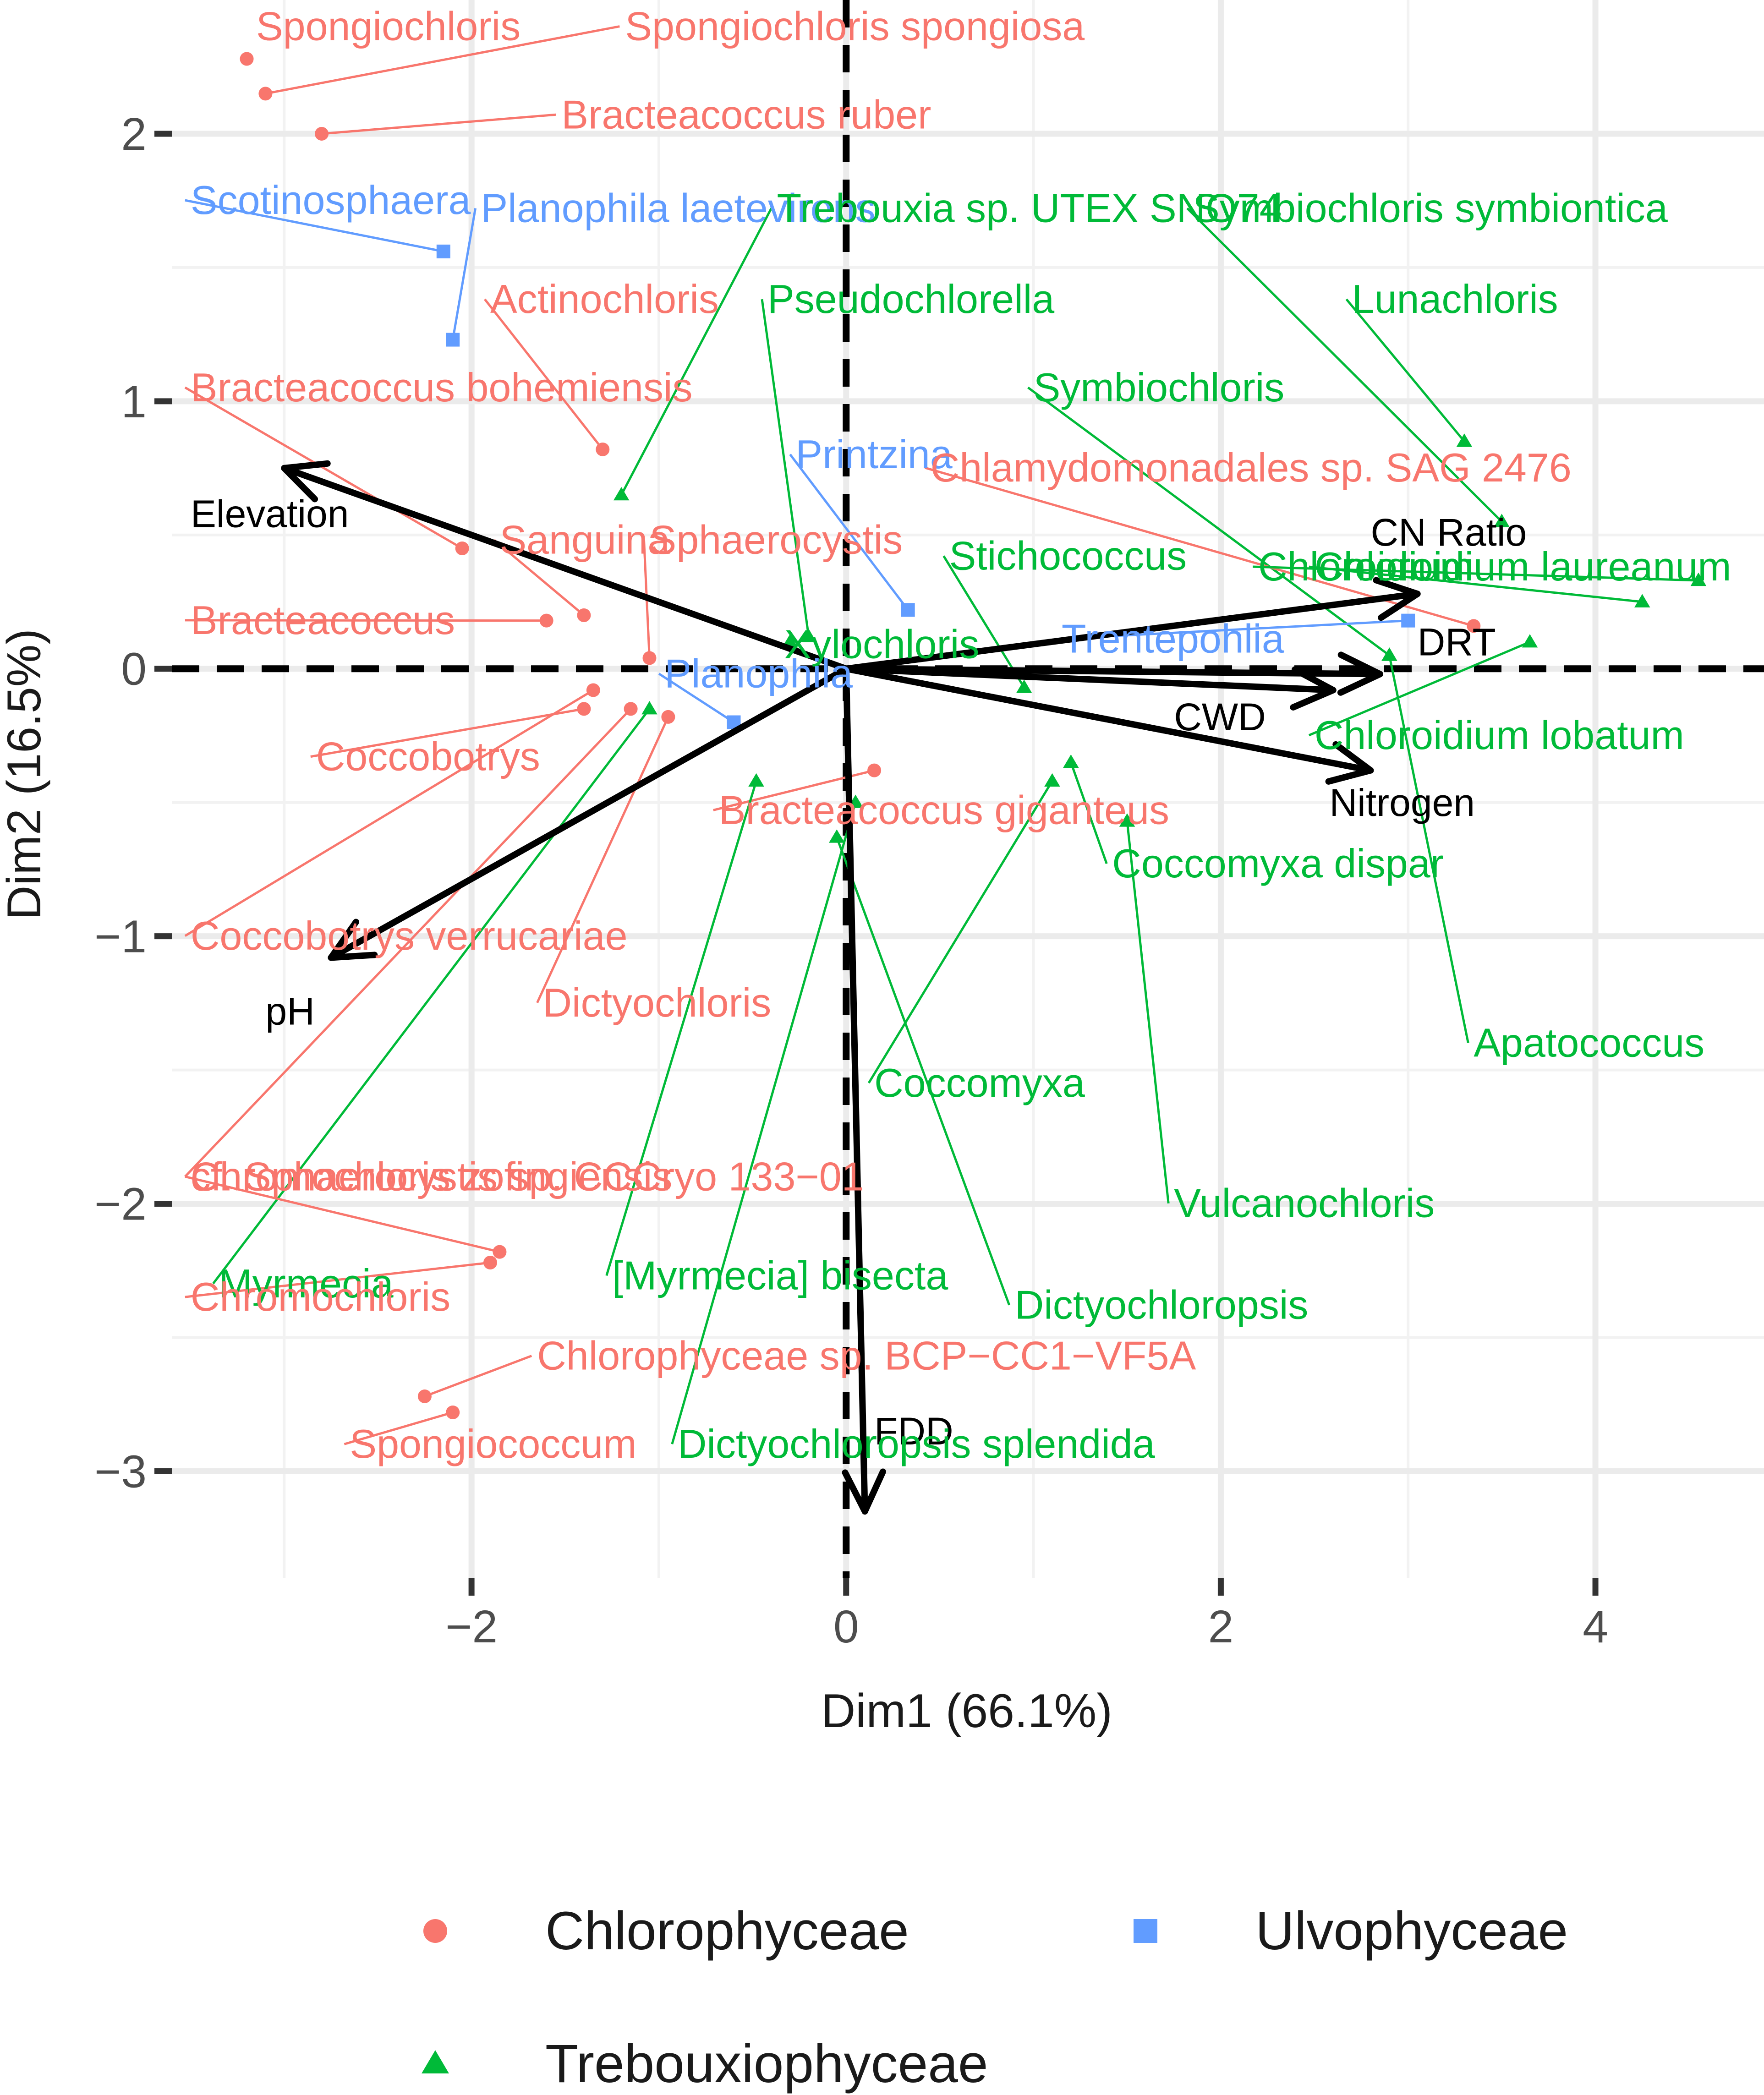 This screenshot has height=2095, width=1764. What do you see at coordinates (1366, 566) in the screenshot?
I see `point-label: Chloroidium` at bounding box center [1366, 566].